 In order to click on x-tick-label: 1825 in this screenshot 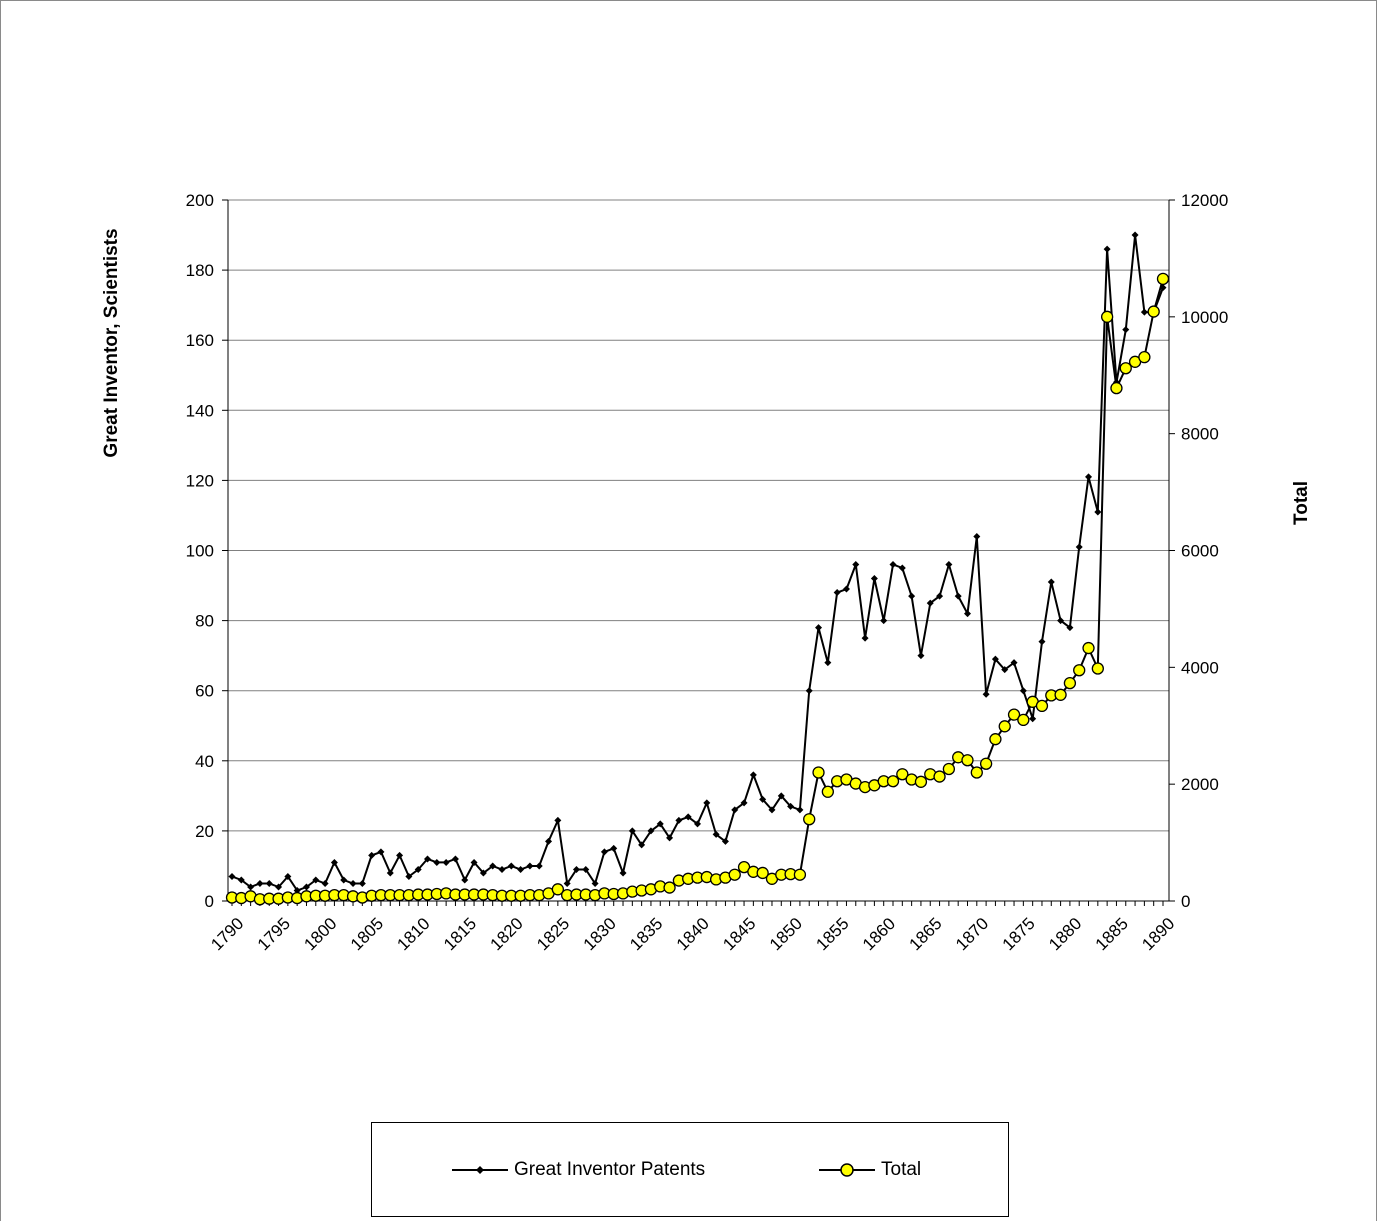, I will do `click(553, 934)`.